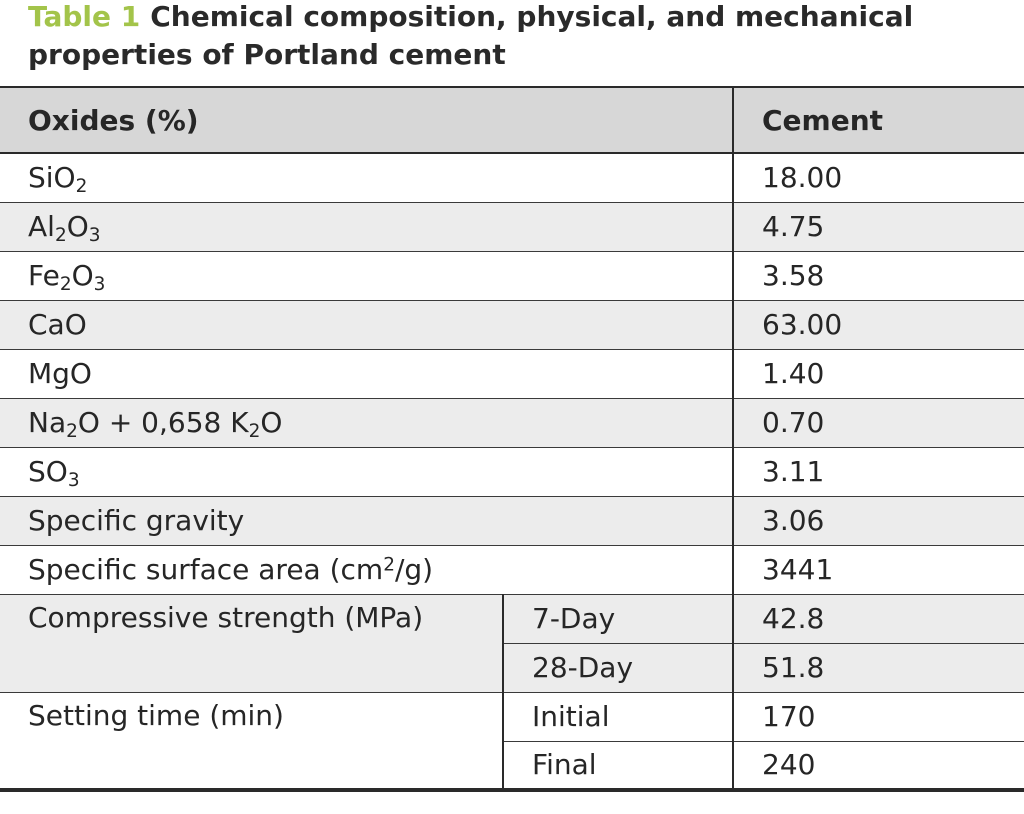 This screenshot has height=814, width=1024. I want to click on table-row: CaO 63.00, so click(512, 325).